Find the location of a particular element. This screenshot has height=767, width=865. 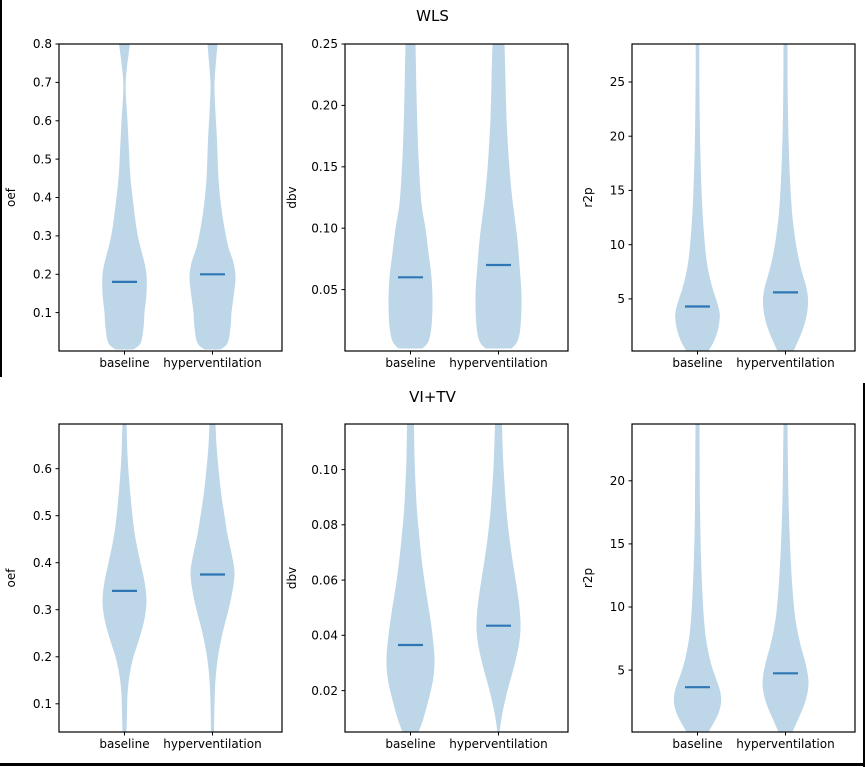

y-tick-label: 0.06 is located at coordinates (324, 580).